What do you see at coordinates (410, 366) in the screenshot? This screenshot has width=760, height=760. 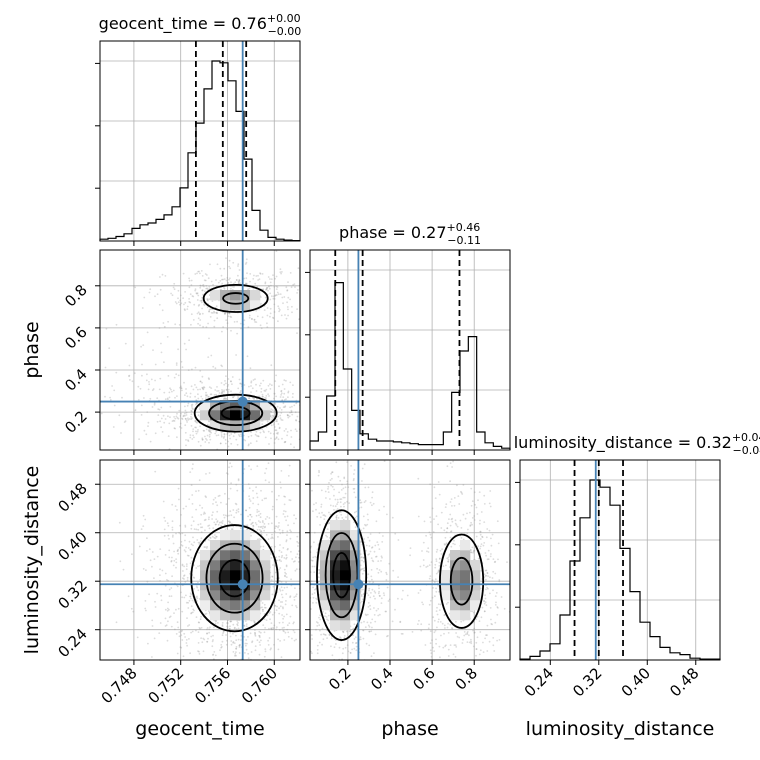 I see `histogram-phase` at bounding box center [410, 366].